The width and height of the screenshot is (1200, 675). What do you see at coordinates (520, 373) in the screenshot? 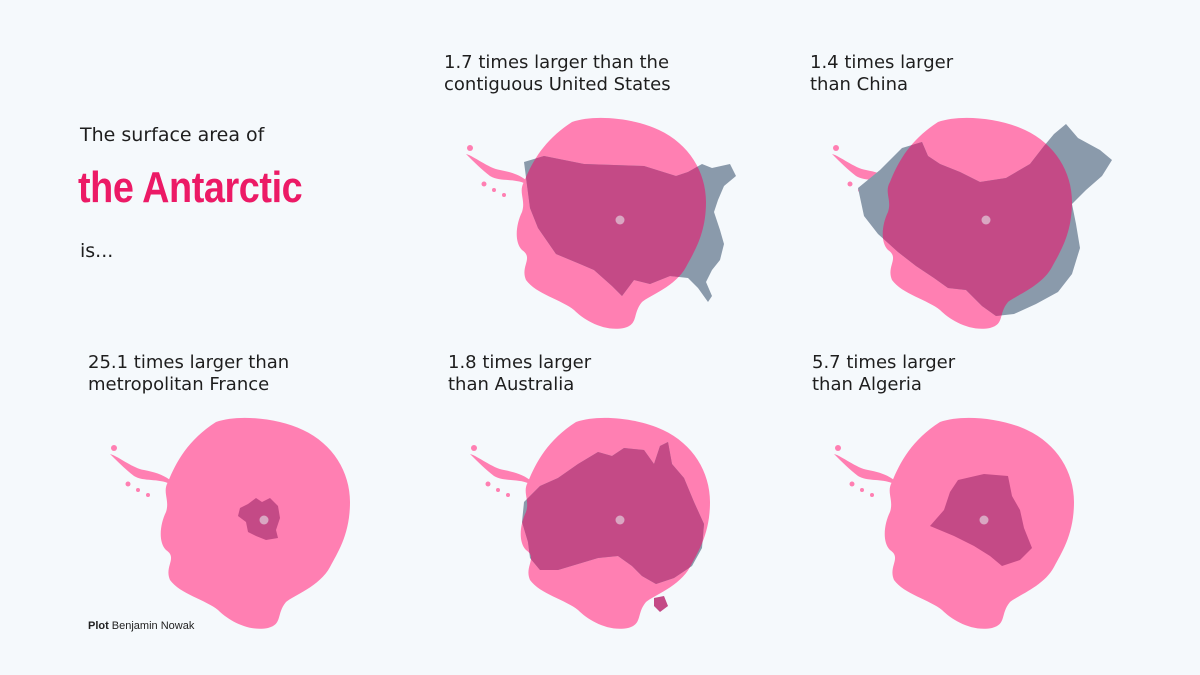
I see `panel-caption: 1.8 times larger than Australia` at bounding box center [520, 373].